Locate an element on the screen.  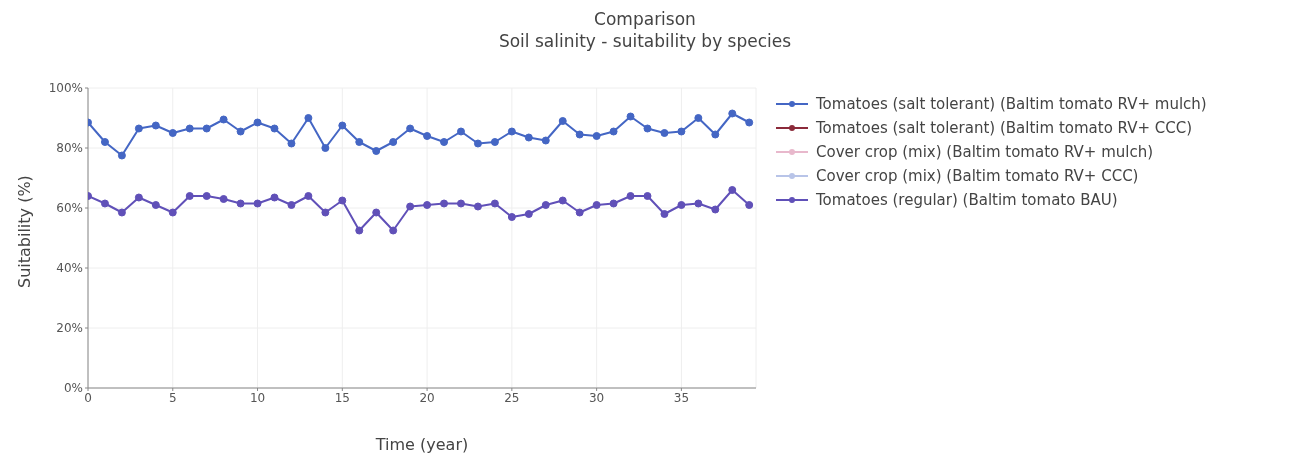
x-tick-label: 25 is located at coordinates (512, 397).